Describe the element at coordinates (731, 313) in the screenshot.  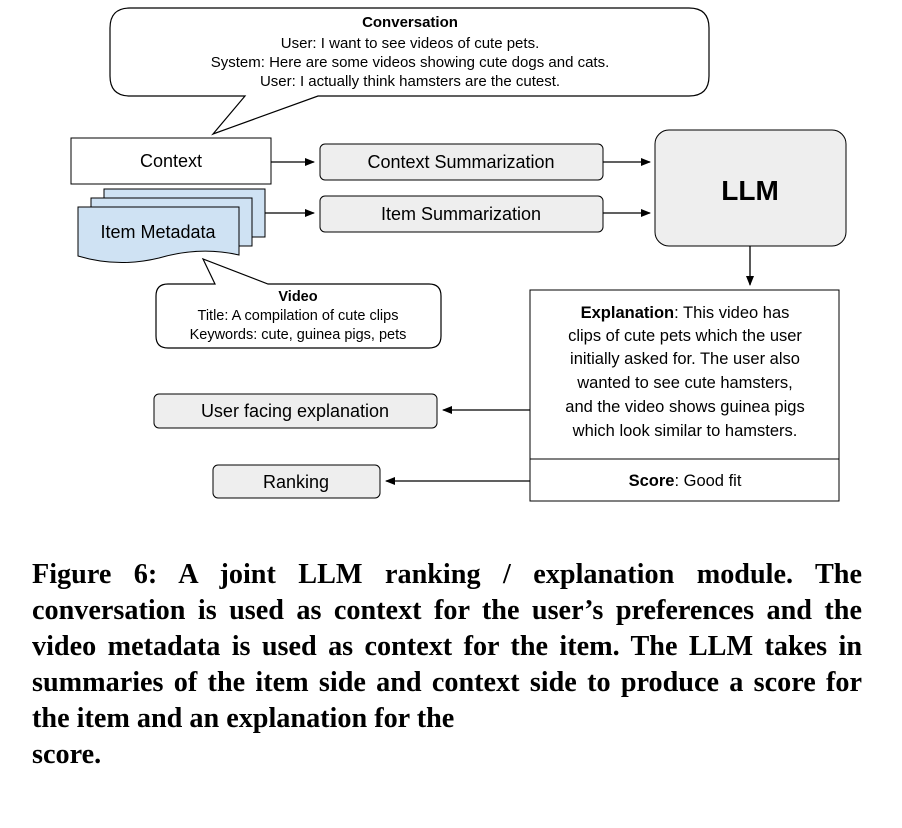
I see `explanation-line-1-text: : This video has` at that location.